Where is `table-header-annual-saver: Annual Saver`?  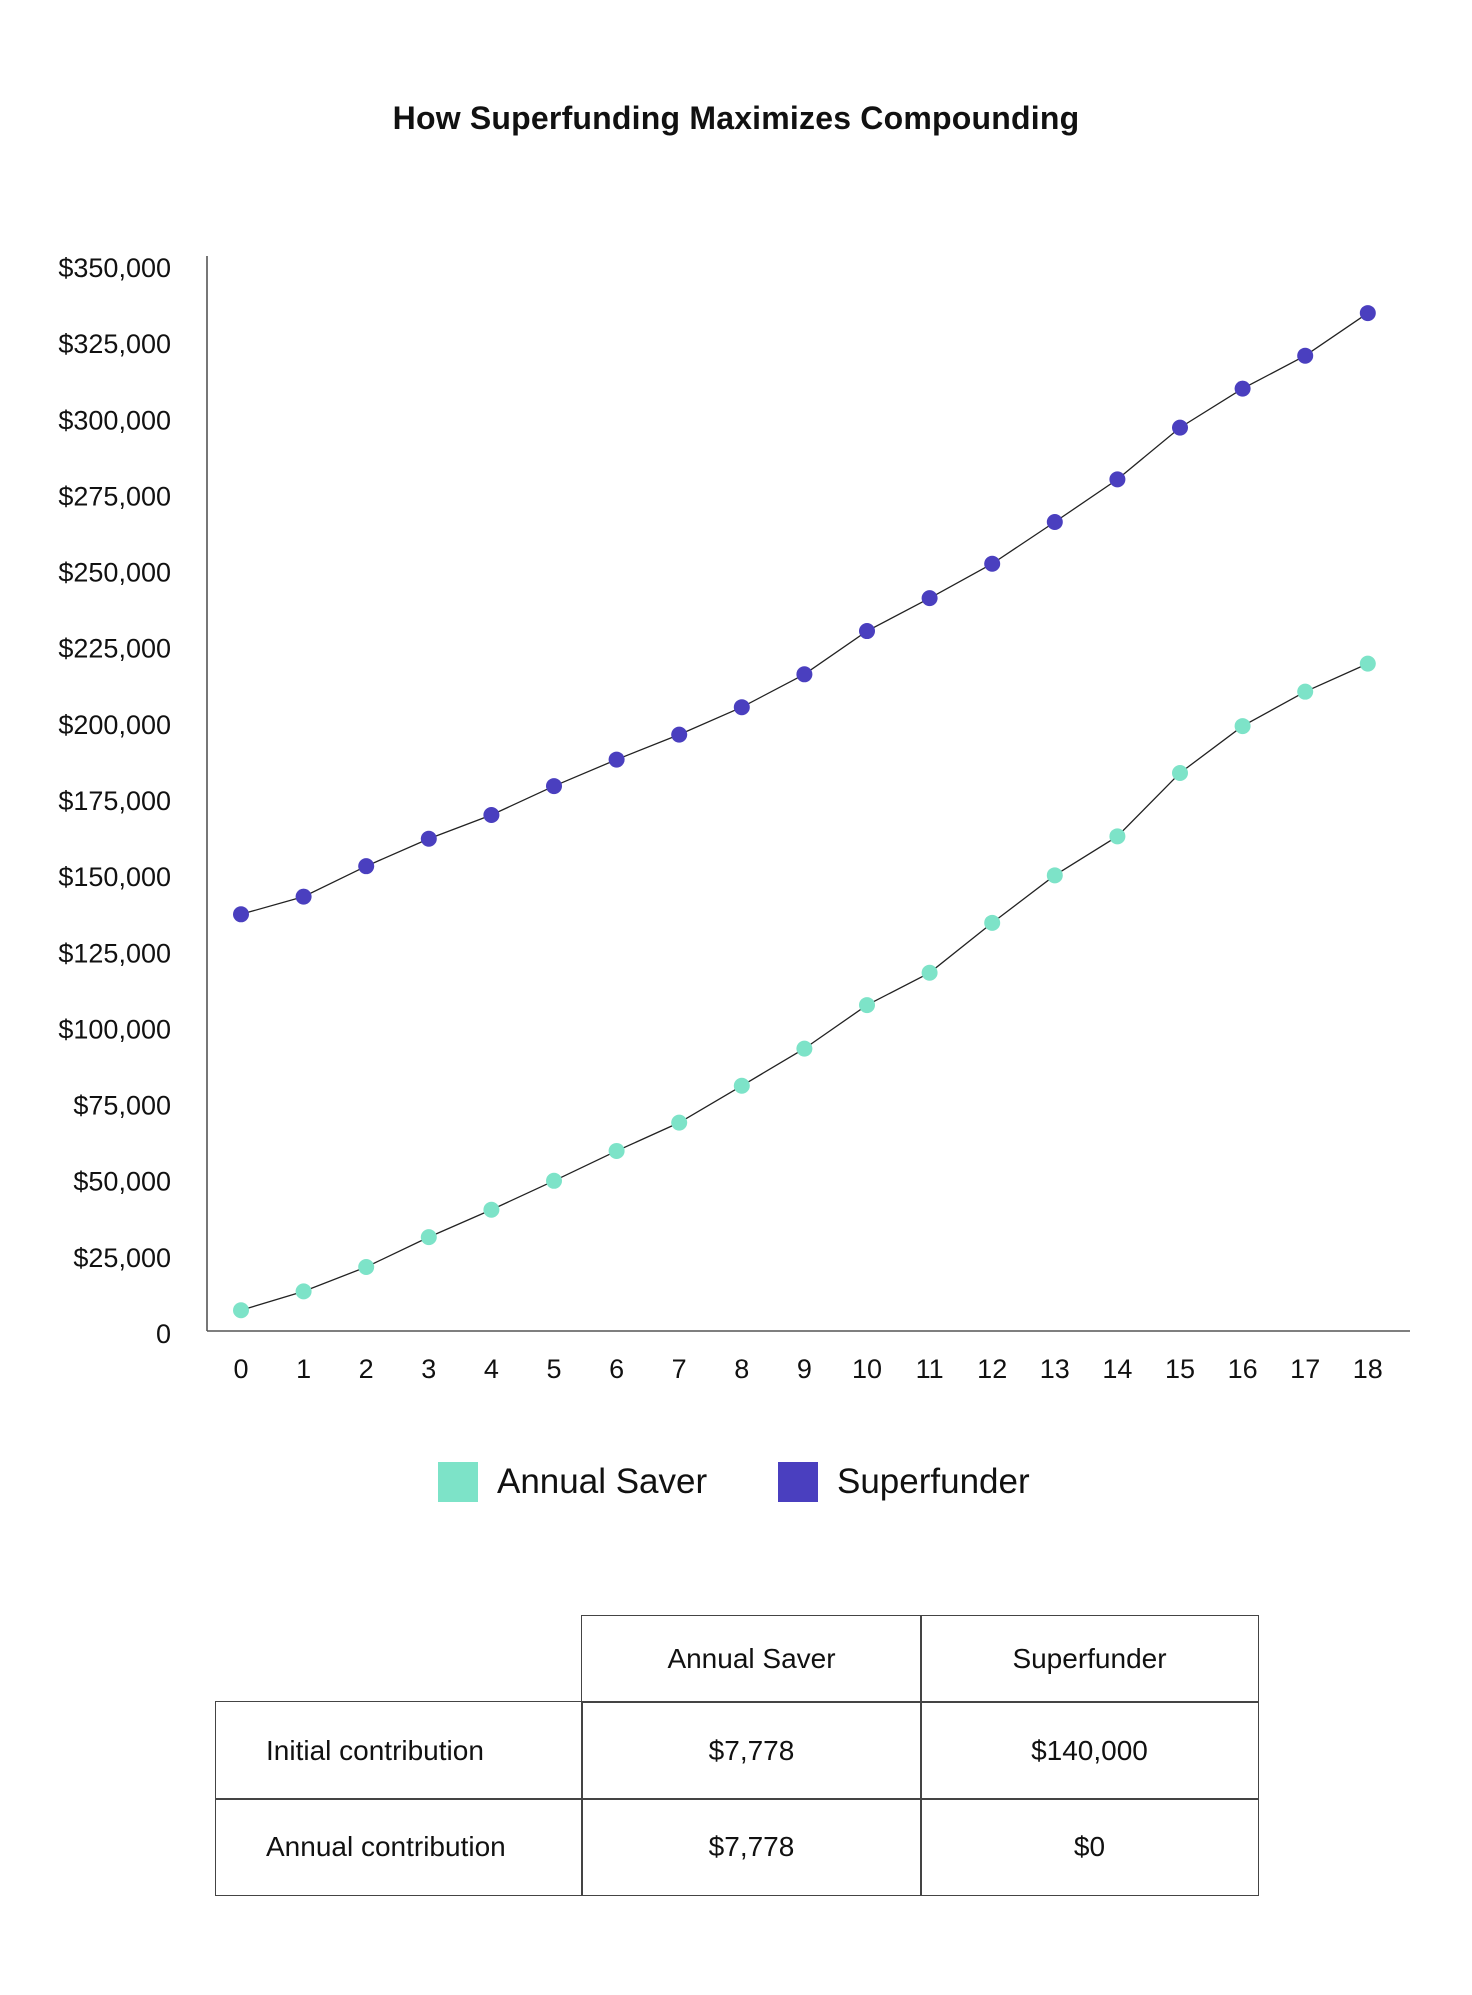
table-header-annual-saver: Annual Saver is located at coordinates (751, 1659).